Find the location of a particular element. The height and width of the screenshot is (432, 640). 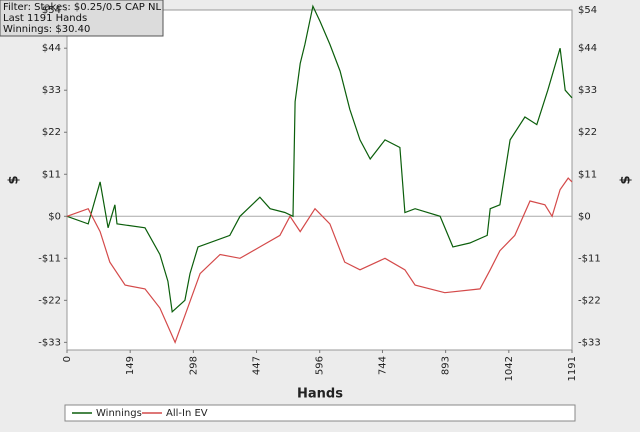

y-tick-label: $0 is located at coordinates (54, 216).